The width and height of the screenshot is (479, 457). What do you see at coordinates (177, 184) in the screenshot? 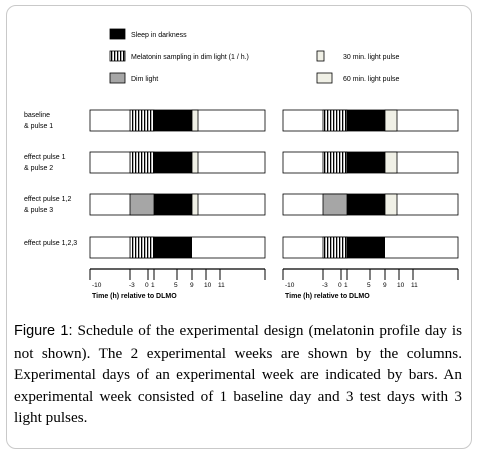
I see `week1-column` at bounding box center [177, 184].